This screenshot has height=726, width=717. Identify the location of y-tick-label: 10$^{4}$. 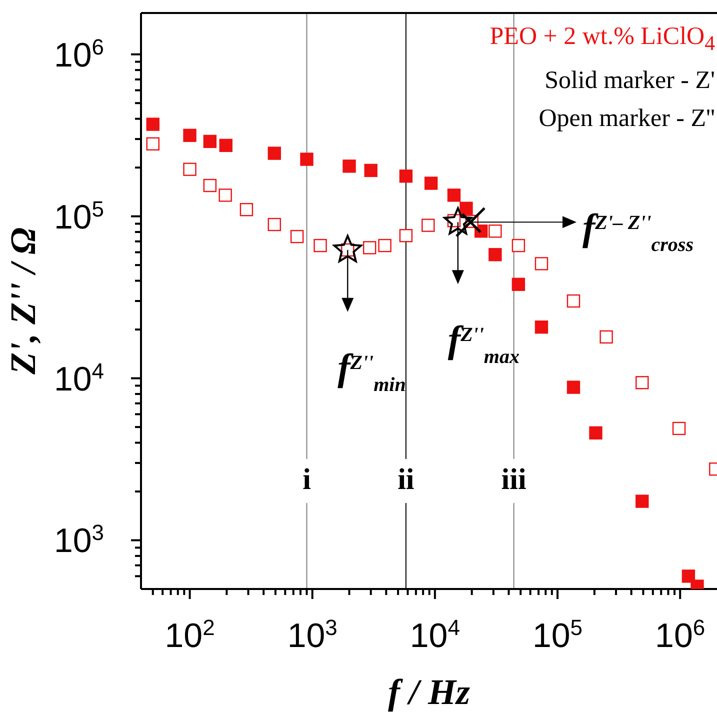
(79, 378).